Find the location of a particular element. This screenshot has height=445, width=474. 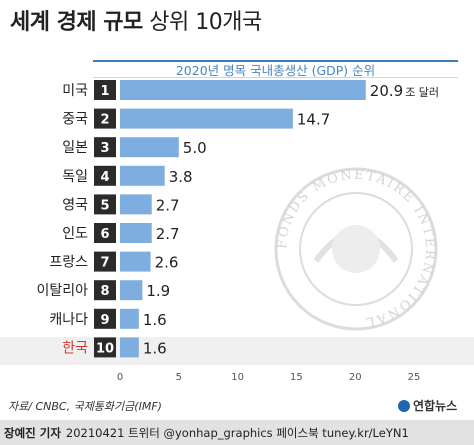

category-label: 미국 is located at coordinates (75, 91).